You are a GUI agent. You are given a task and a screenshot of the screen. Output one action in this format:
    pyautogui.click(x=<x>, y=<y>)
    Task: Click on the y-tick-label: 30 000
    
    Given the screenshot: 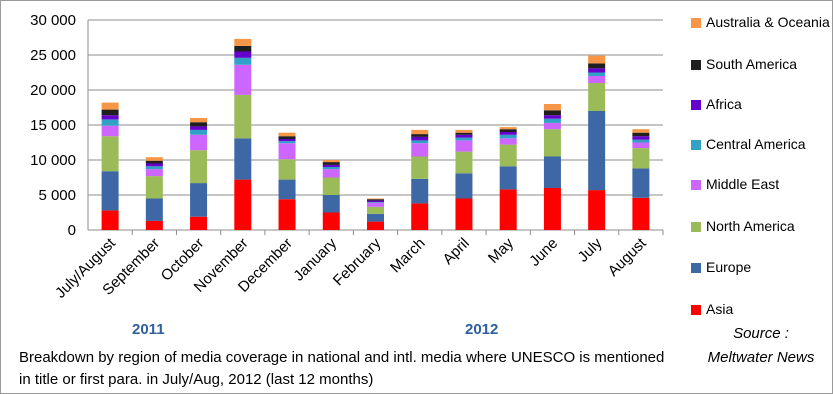 What is the action you would take?
    pyautogui.click(x=53, y=20)
    